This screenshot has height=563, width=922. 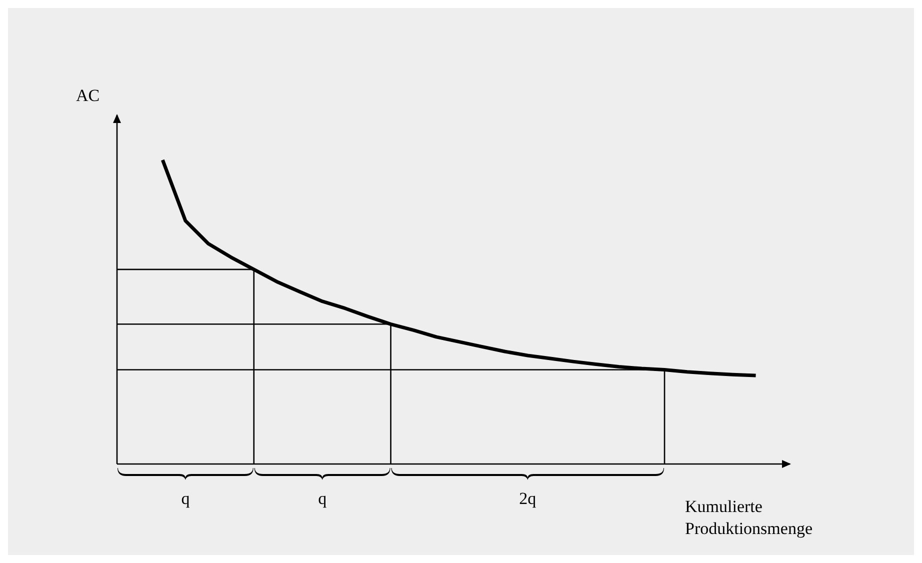 I want to click on y-axis-title: AC, so click(x=88, y=95).